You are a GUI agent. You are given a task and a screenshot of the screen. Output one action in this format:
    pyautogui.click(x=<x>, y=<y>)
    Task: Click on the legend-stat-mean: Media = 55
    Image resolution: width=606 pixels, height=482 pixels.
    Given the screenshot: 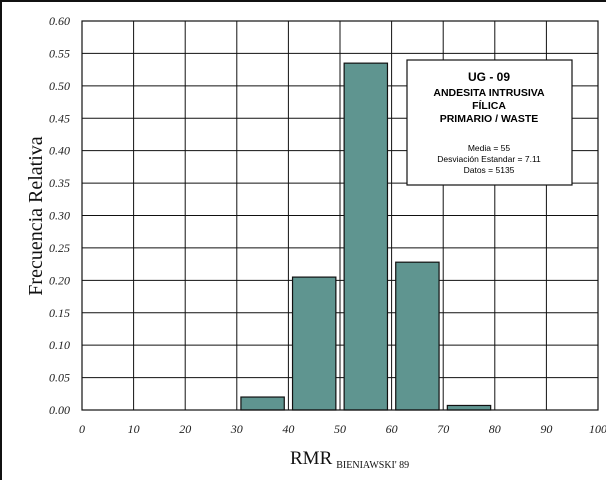 What is the action you would take?
    pyautogui.click(x=489, y=148)
    